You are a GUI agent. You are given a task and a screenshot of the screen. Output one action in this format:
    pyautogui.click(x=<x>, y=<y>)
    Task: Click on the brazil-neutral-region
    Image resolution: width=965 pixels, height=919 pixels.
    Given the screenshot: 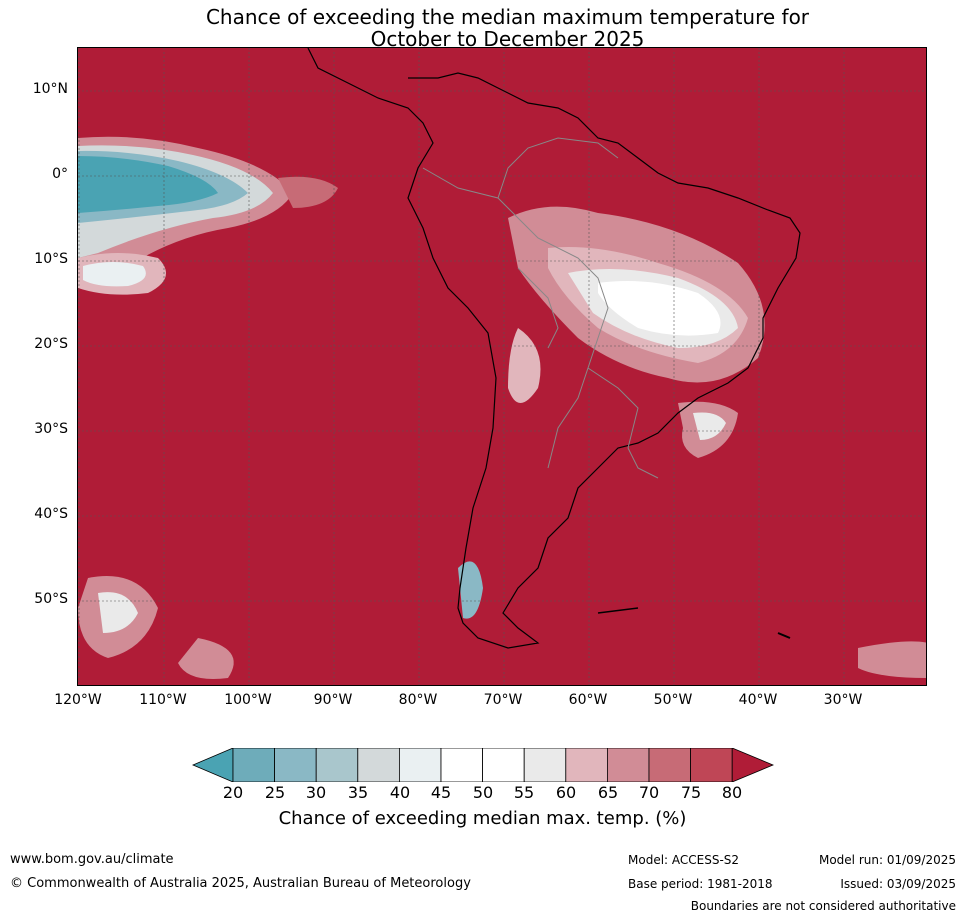 What is the action you would take?
    pyautogui.click(x=636, y=294)
    